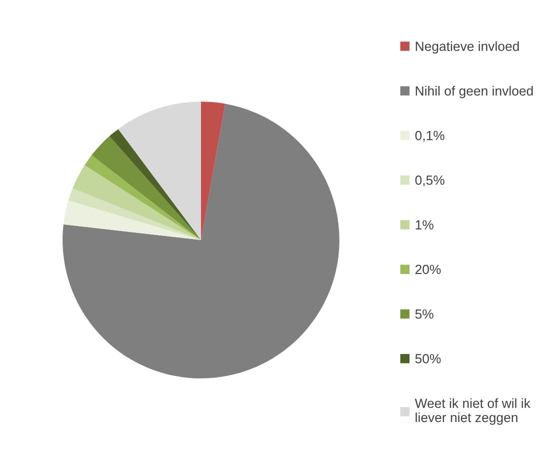  What do you see at coordinates (425, 225) in the screenshot?
I see `legend-label: 1%` at bounding box center [425, 225].